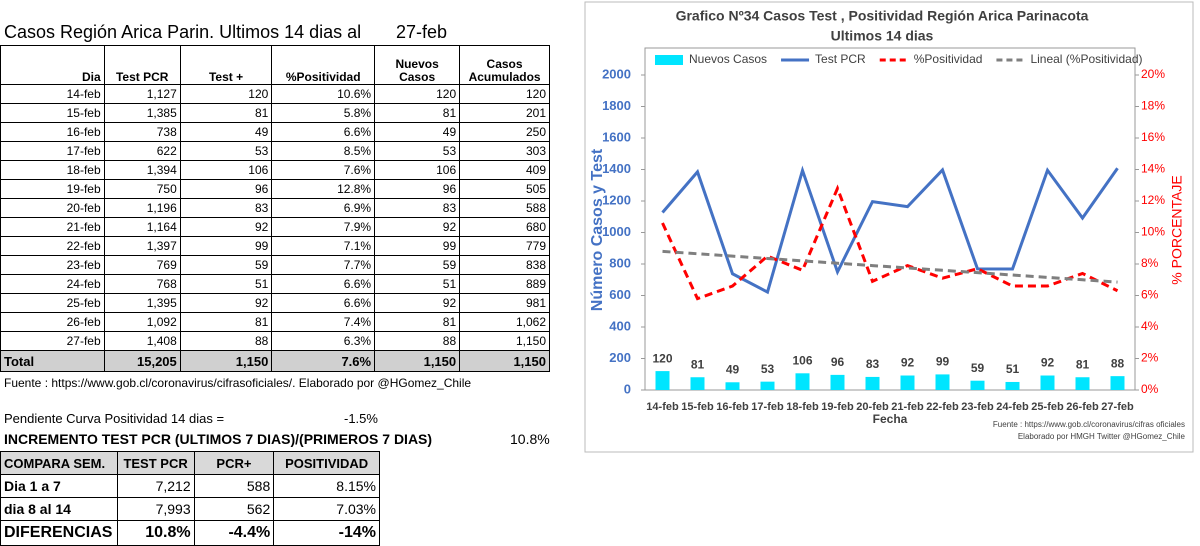 The height and width of the screenshot is (546, 1200). I want to click on compare-row: dia 8 al 14 7,993 562 7.03%, so click(190, 509).